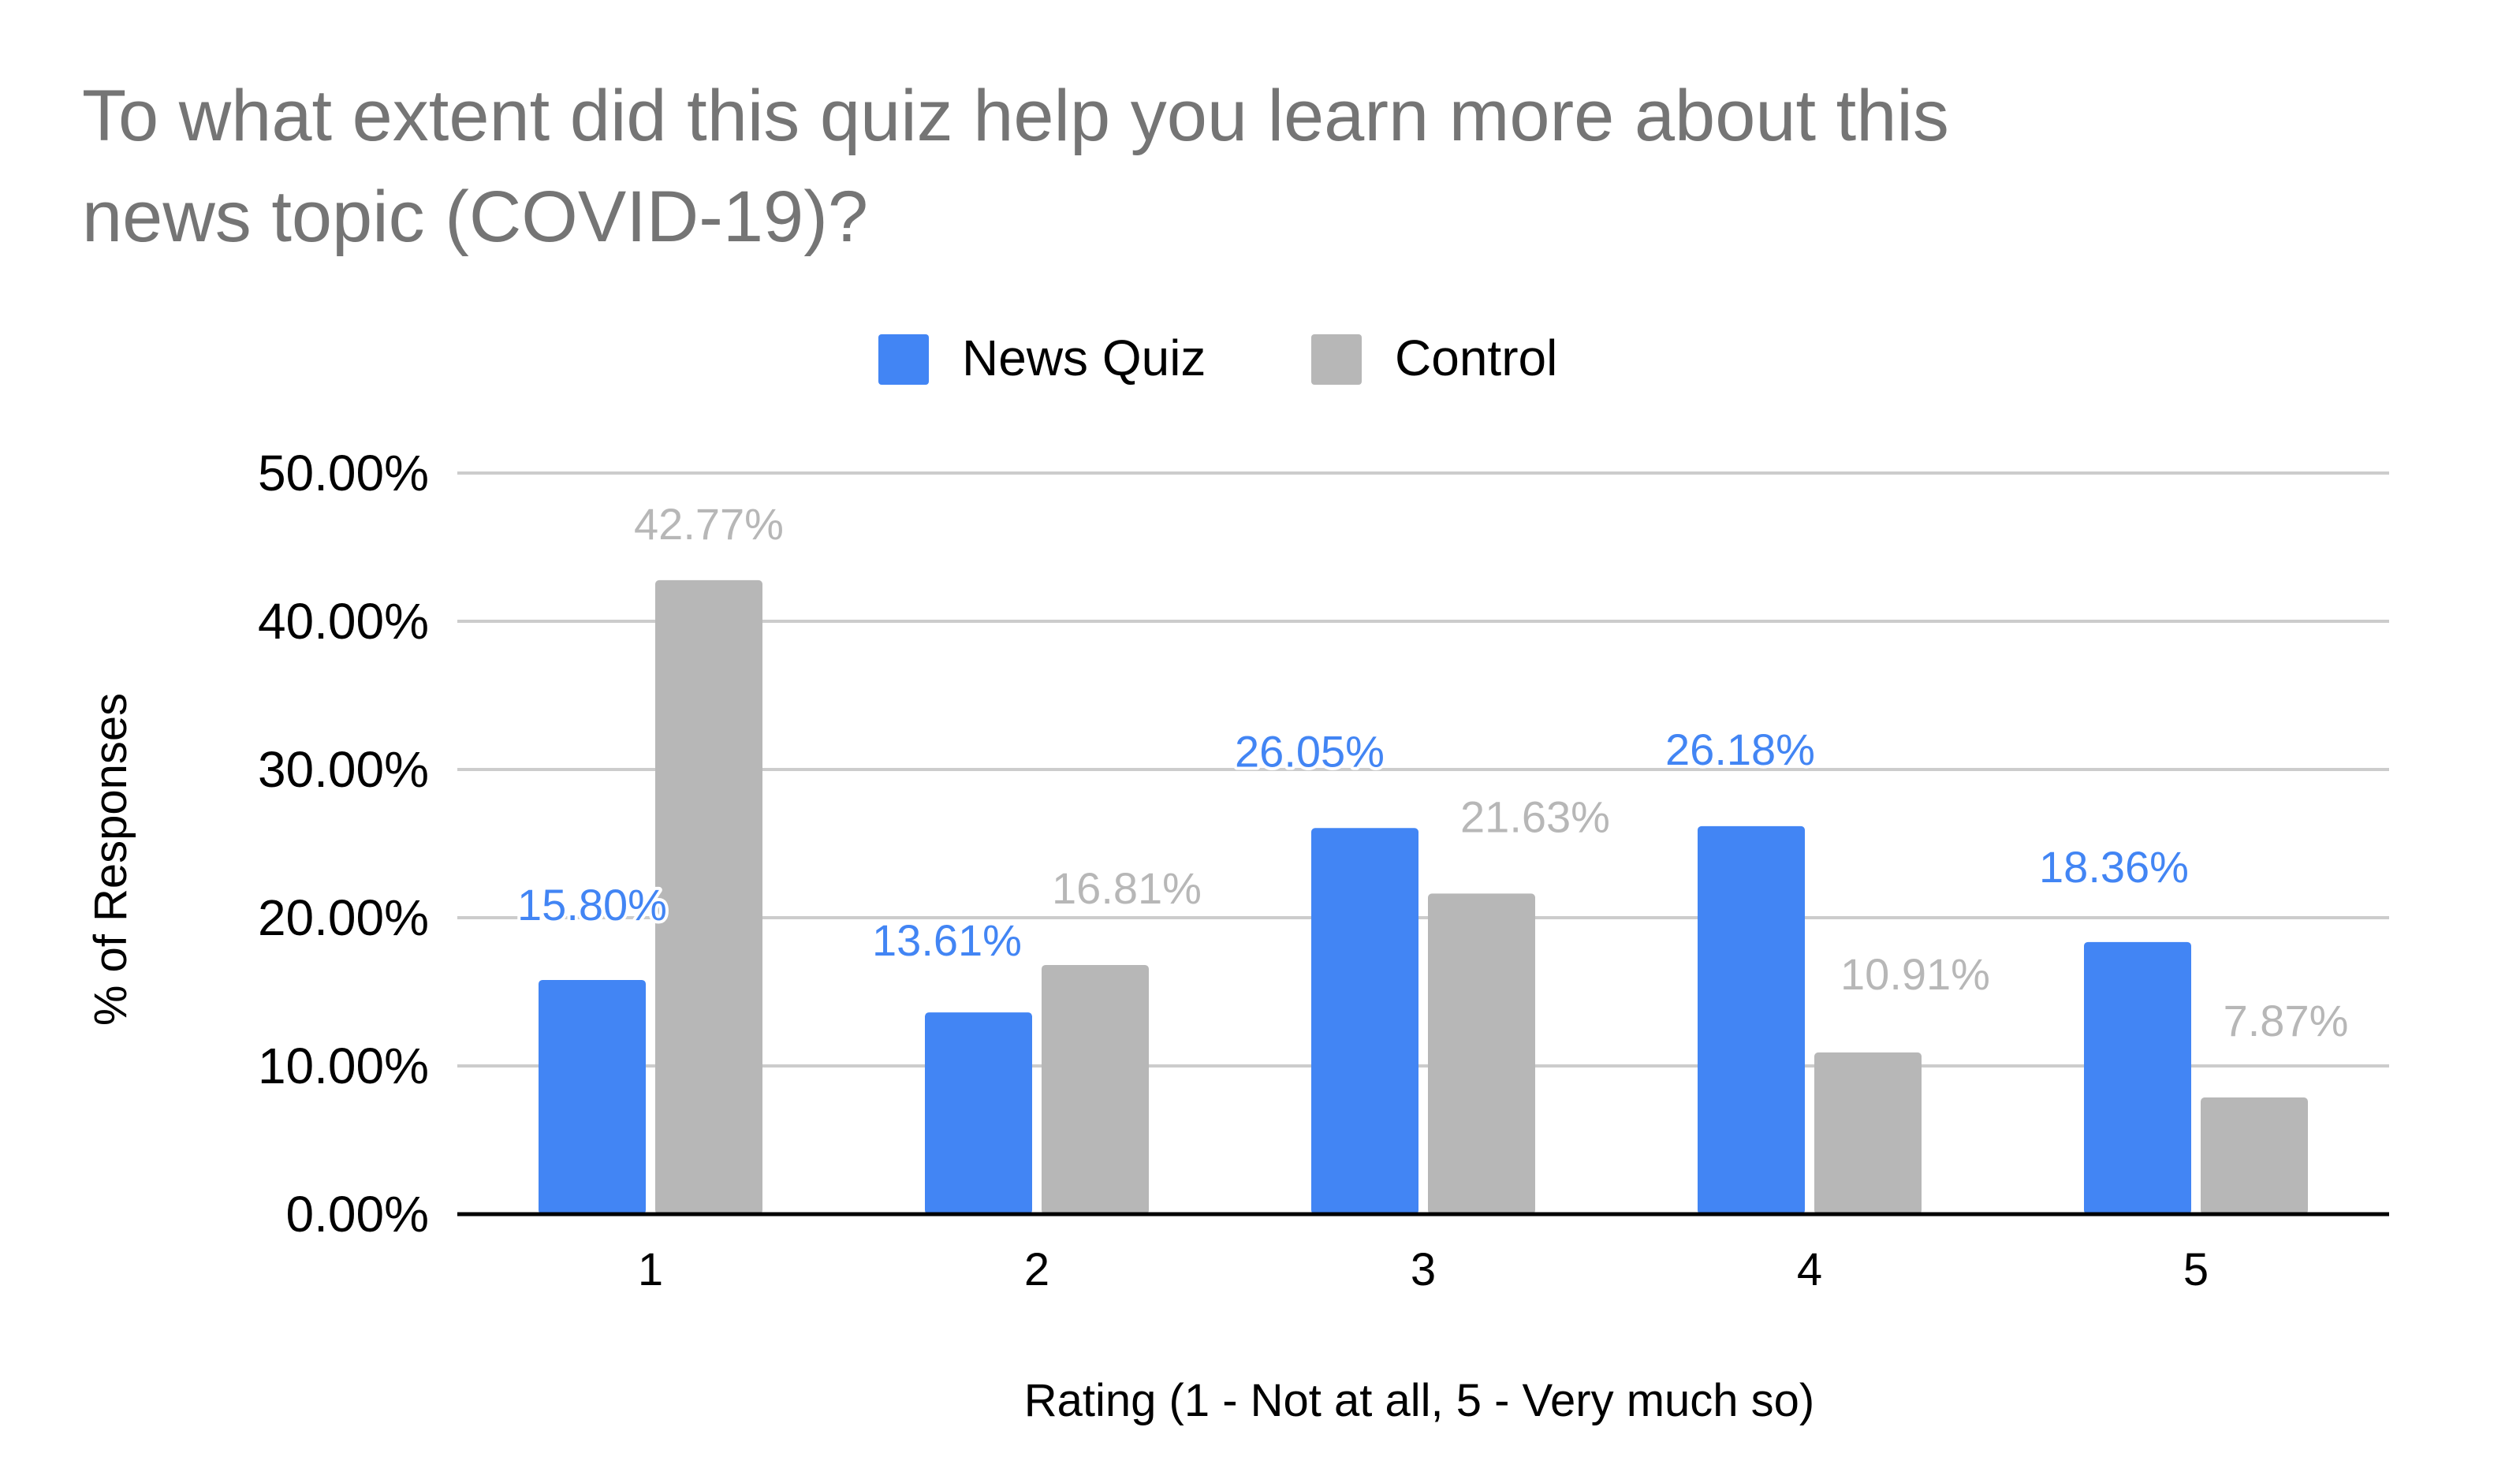 The width and height of the screenshot is (2520, 1483). What do you see at coordinates (343, 621) in the screenshot?
I see `y-tick-label: 40.00%` at bounding box center [343, 621].